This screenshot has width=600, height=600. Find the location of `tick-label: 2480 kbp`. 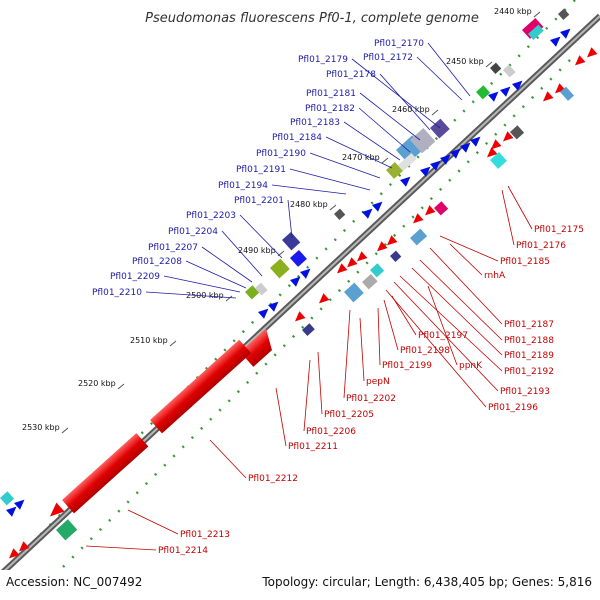

tick-label: 2480 kbp is located at coordinates (309, 204).